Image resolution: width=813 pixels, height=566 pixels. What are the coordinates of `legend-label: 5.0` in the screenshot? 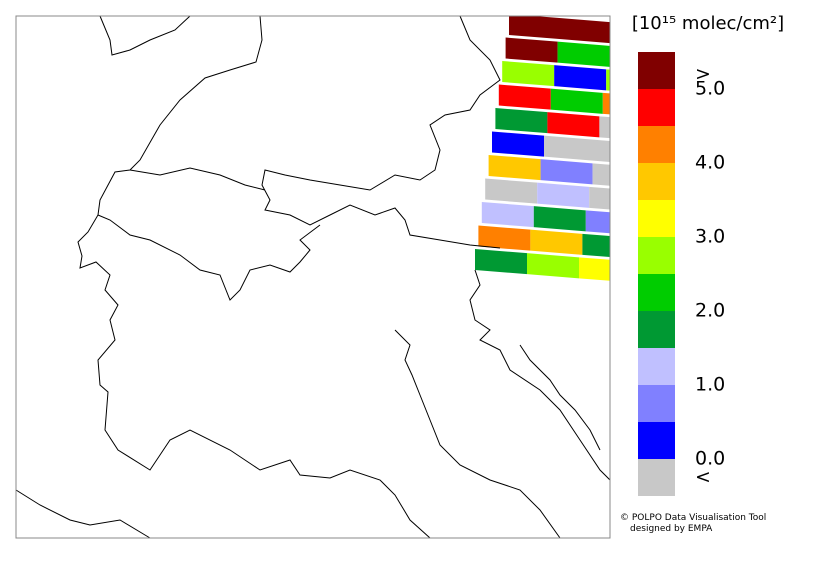 It's located at (710, 89).